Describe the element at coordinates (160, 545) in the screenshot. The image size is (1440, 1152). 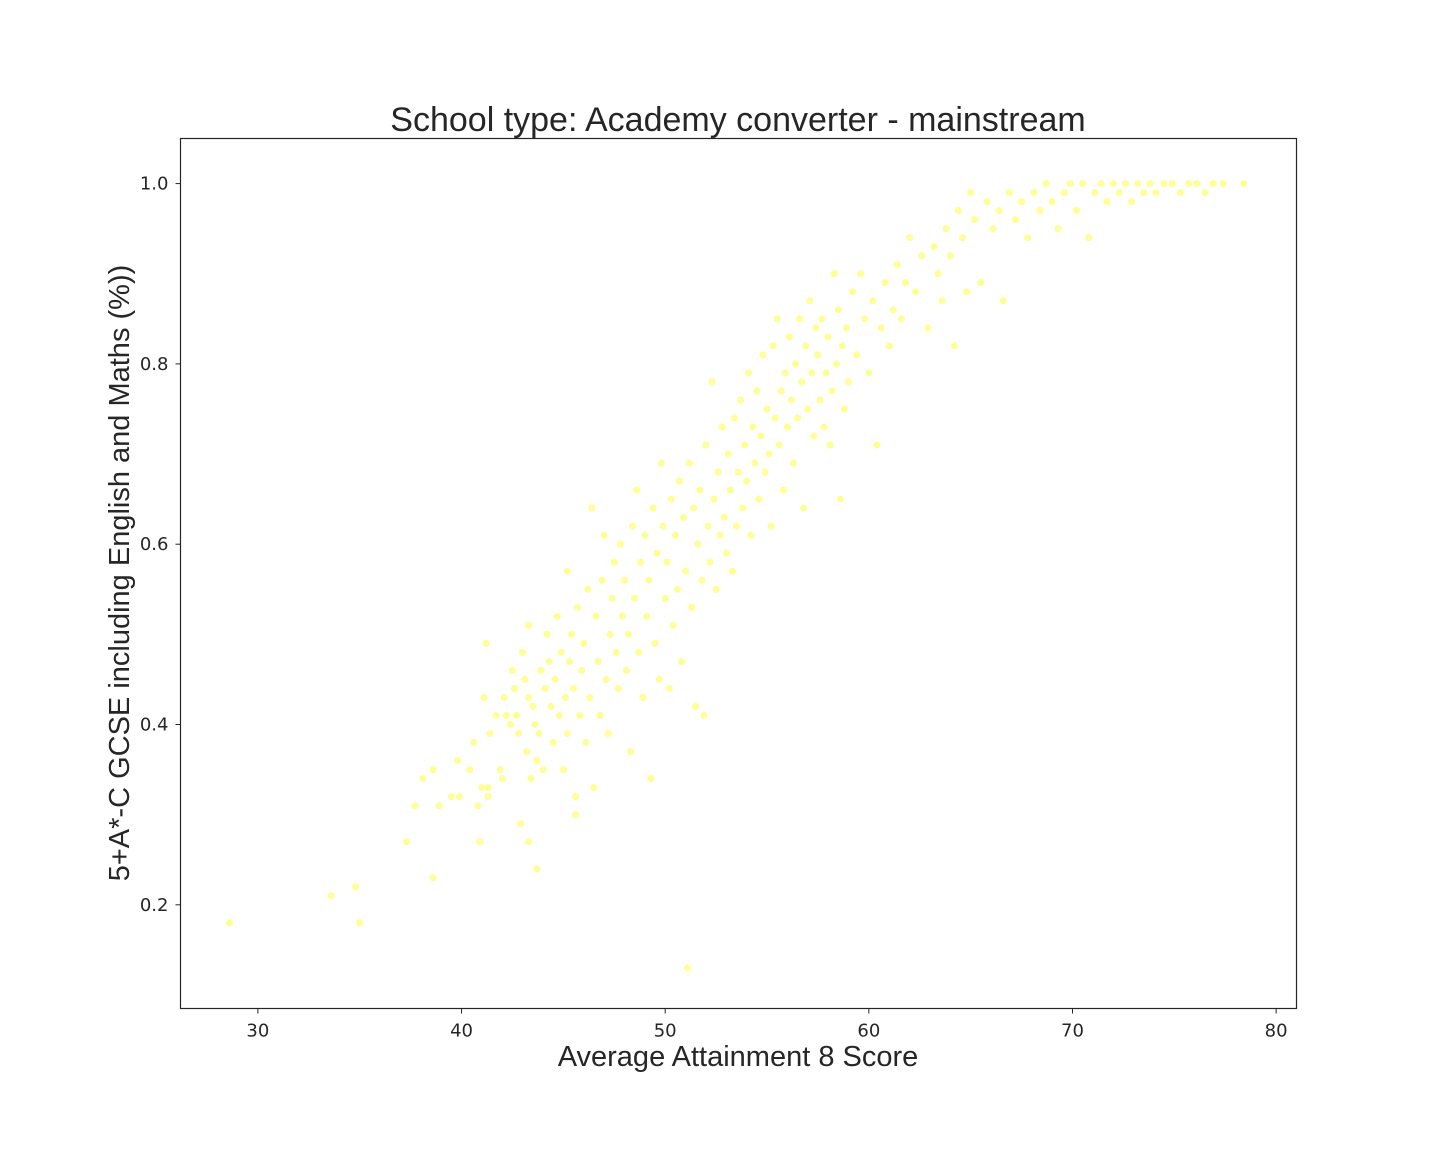
I see `y-axis-ticks: 0.2 0.4 0.6 0.8 1.0` at that location.